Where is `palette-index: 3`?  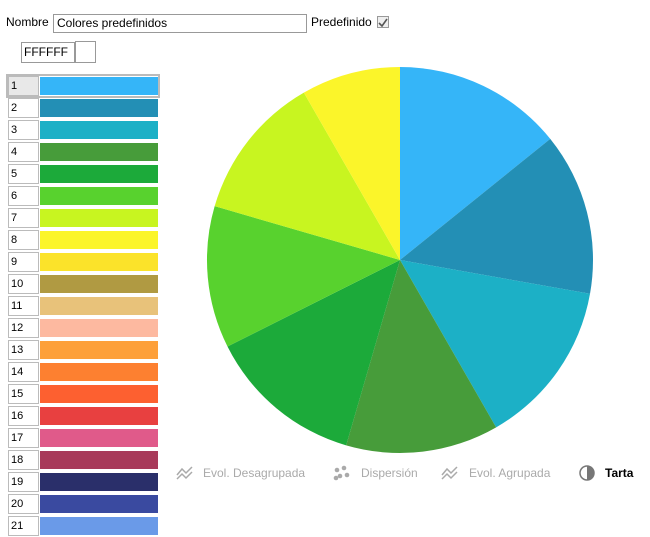 palette-index: 3 is located at coordinates (23, 130).